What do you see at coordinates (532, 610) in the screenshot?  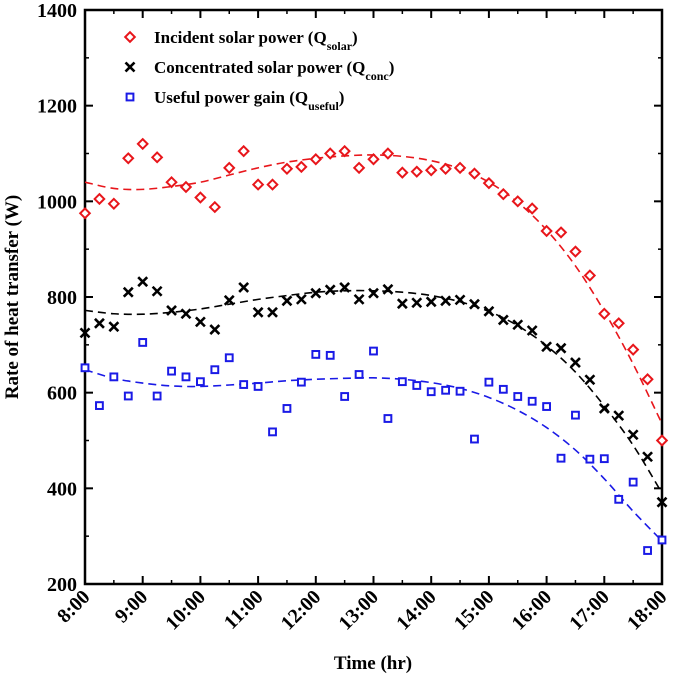 I see `x-tick-label: 16:00` at bounding box center [532, 610].